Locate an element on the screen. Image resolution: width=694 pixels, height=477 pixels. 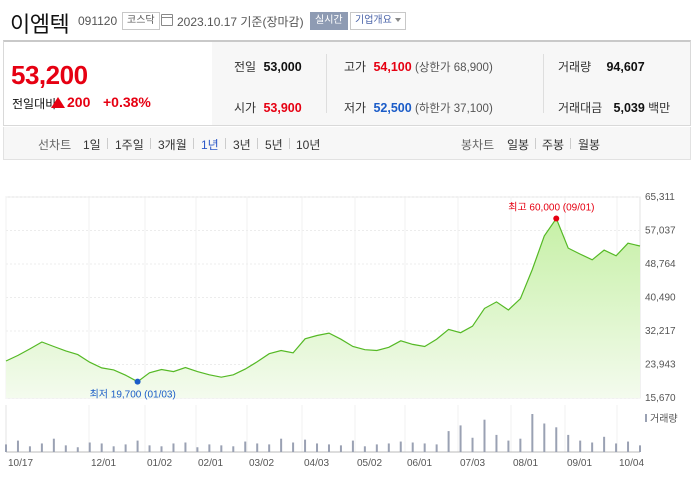
tab-3m: 3개월 is located at coordinates (172, 145).